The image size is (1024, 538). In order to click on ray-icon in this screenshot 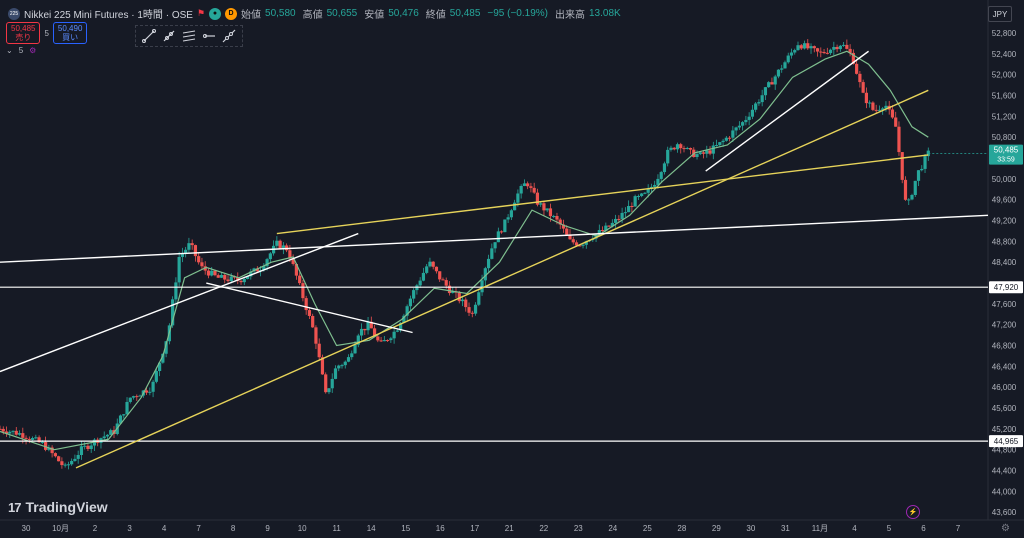, I will do `click(169, 36)`.